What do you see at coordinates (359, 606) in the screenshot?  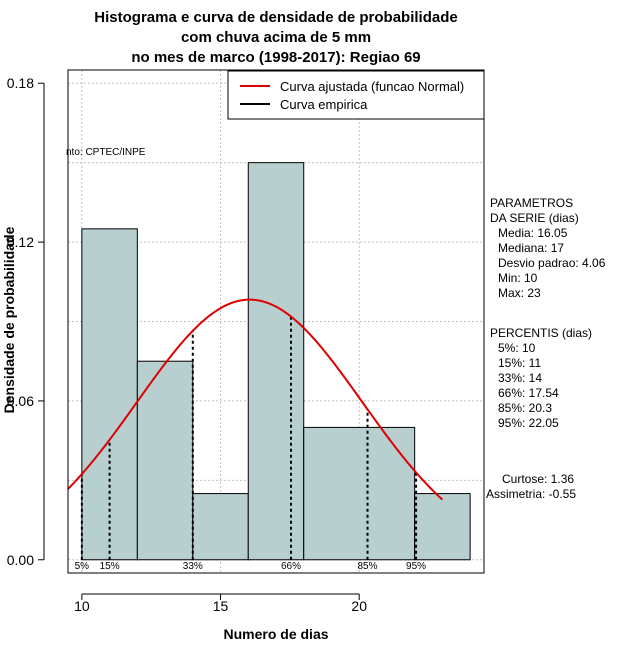 I see `x-tick-label: 20` at bounding box center [359, 606].